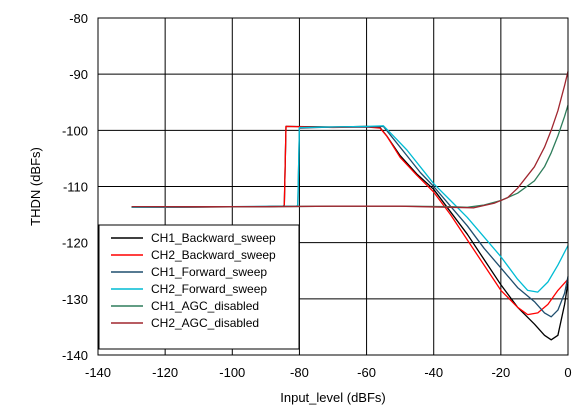 The height and width of the screenshot is (411, 578). Describe the element at coordinates (75, 355) in the screenshot. I see `y-tick-label: -140` at that location.